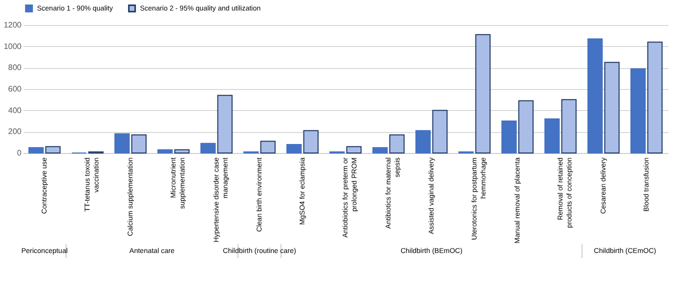  I want to click on y-tick-label: 600, so click(15, 89).